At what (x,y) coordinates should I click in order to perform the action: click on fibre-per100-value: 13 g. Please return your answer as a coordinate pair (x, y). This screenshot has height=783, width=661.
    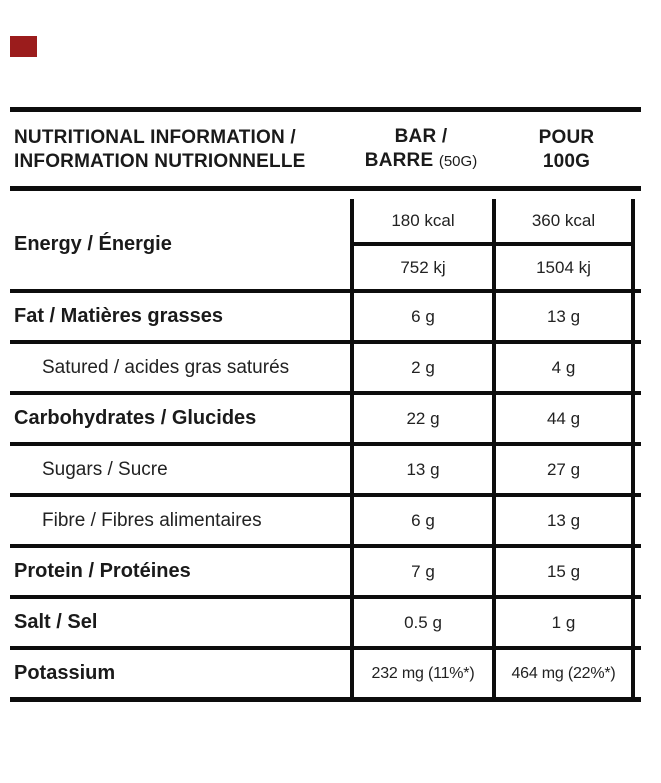
    Looking at the image, I should click on (563, 520).